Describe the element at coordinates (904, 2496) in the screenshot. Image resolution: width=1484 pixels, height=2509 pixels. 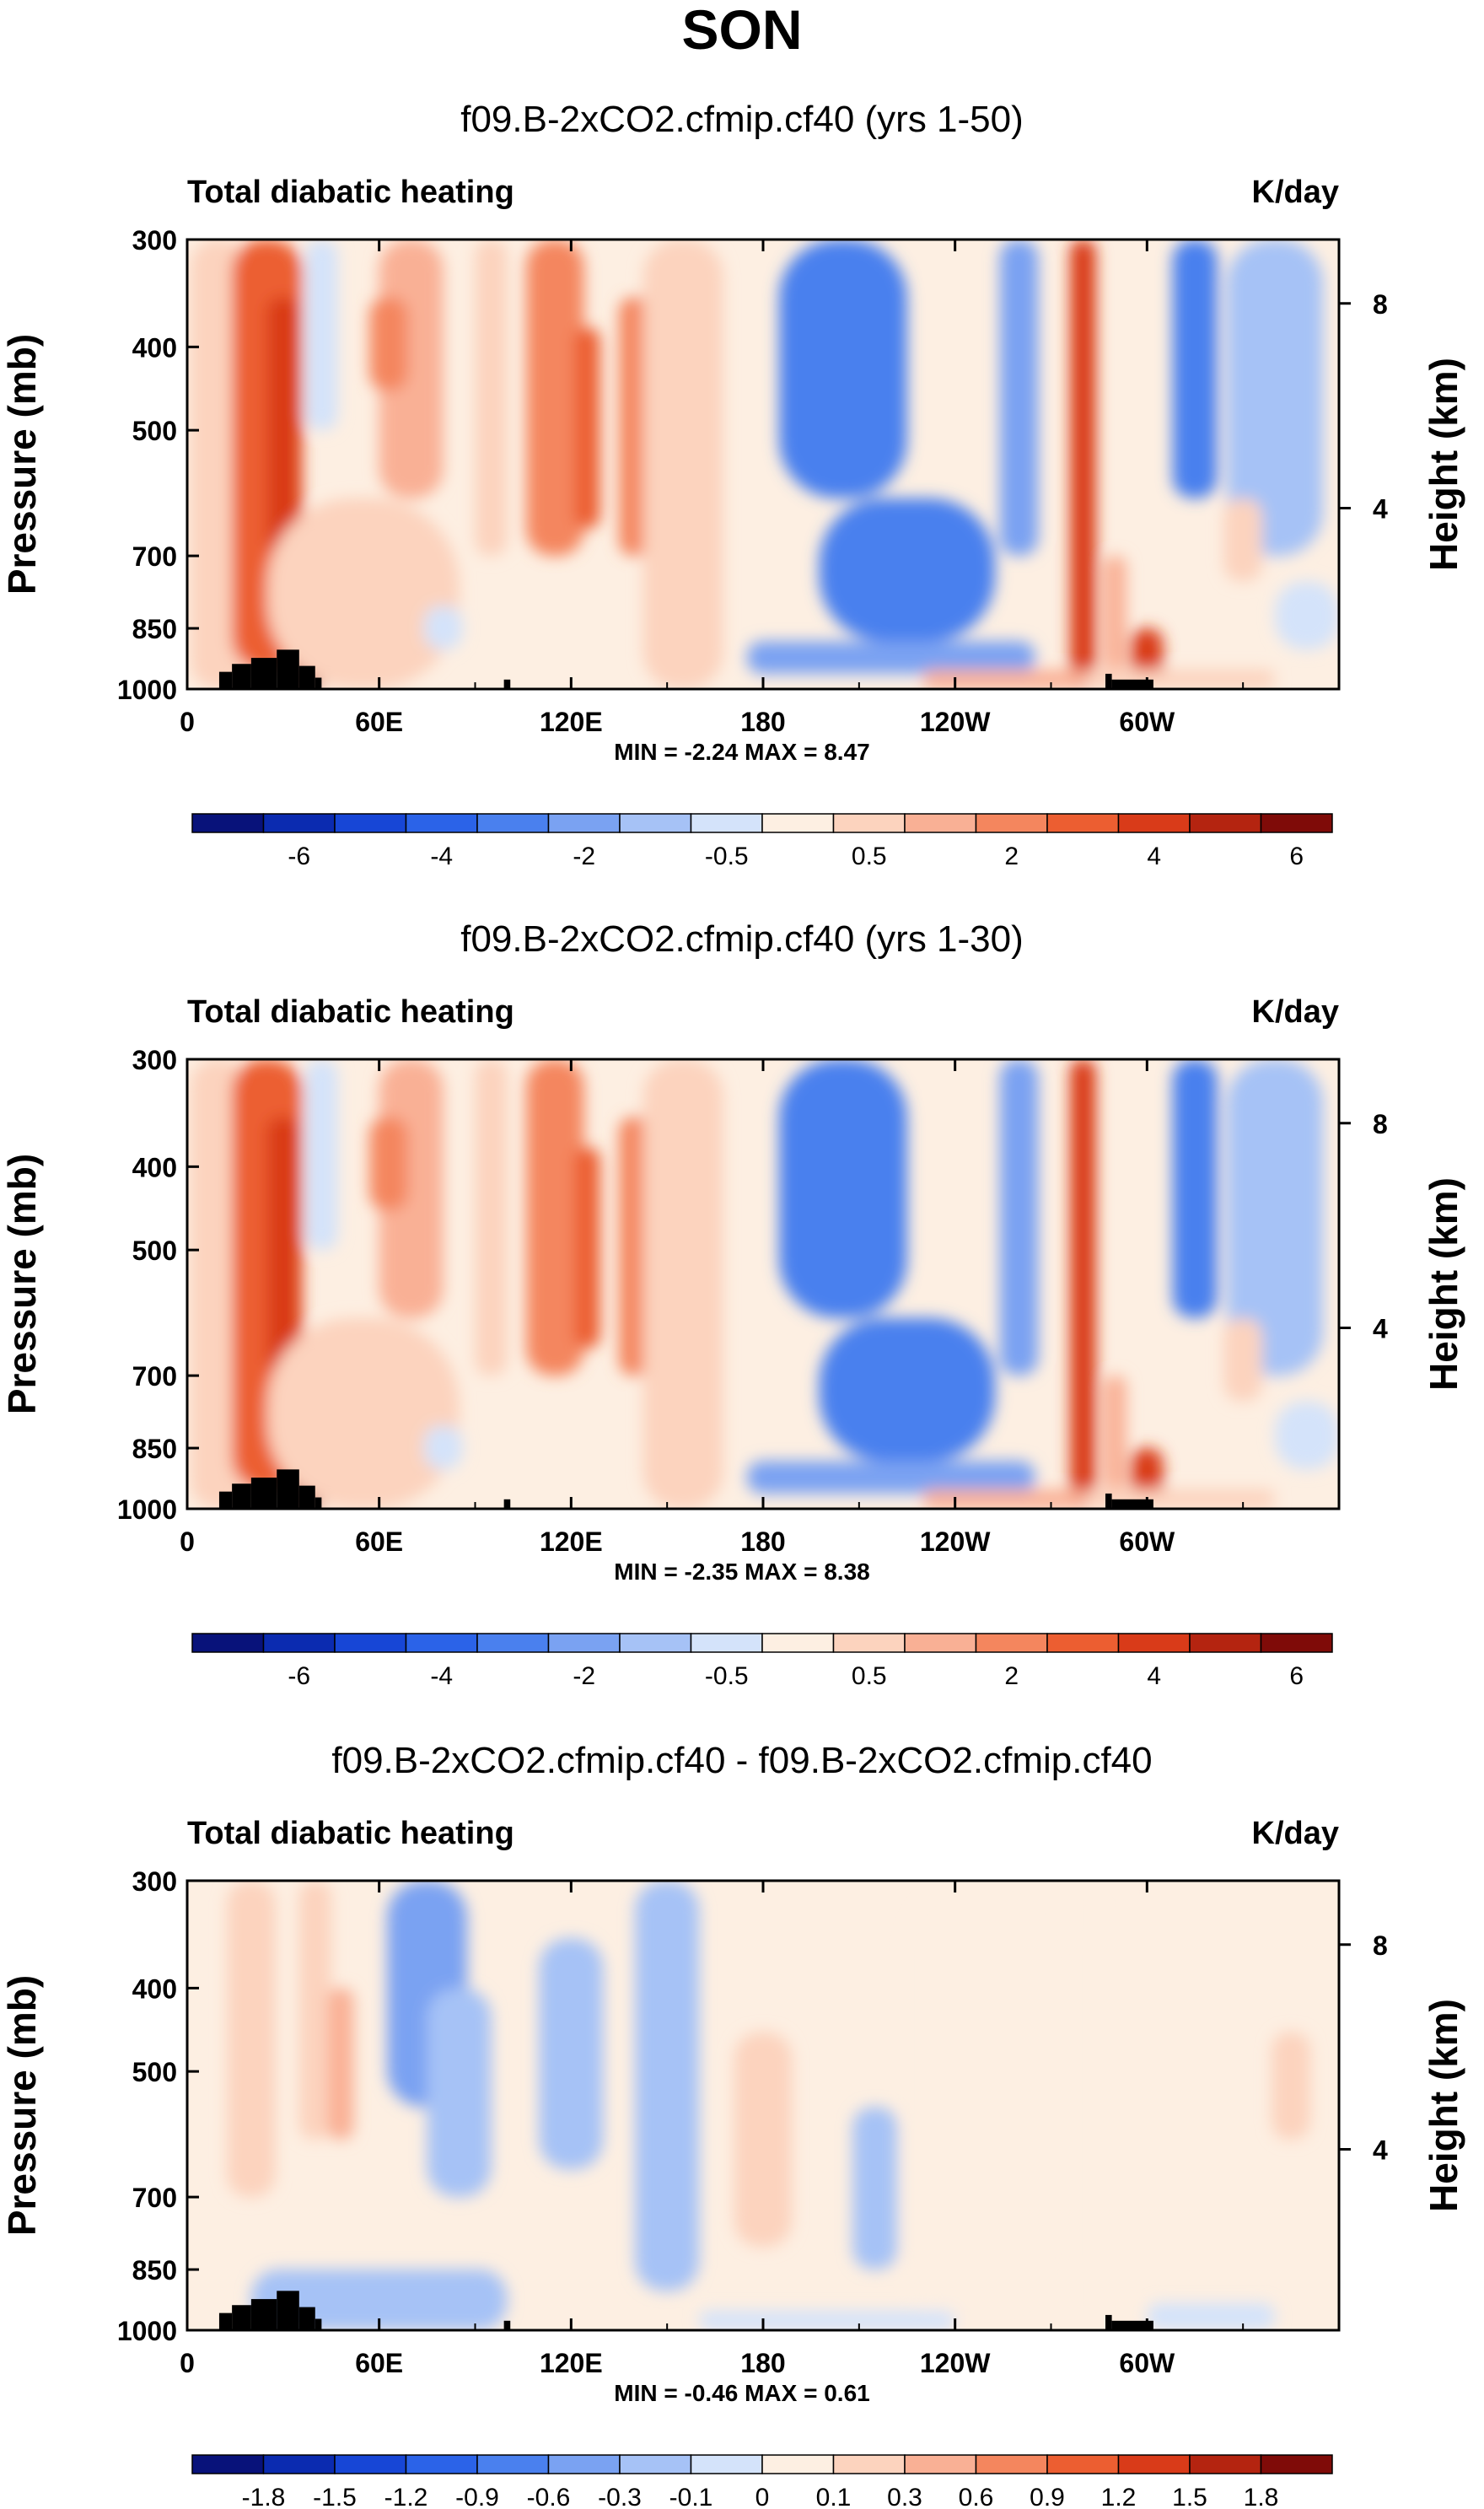
I see `colorbar-label: 0.3` at that location.